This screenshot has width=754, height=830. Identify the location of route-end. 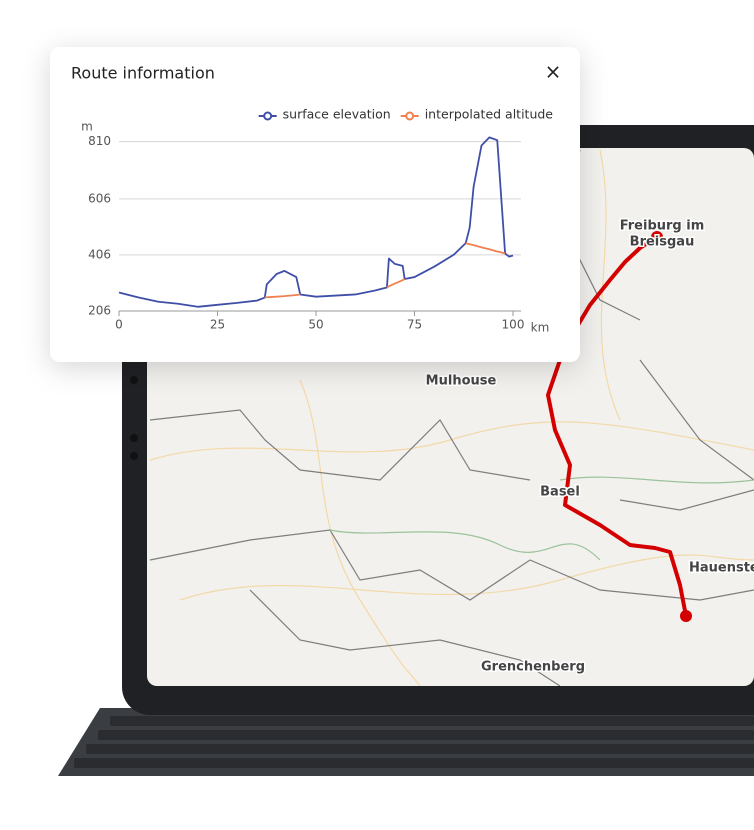
(686, 616).